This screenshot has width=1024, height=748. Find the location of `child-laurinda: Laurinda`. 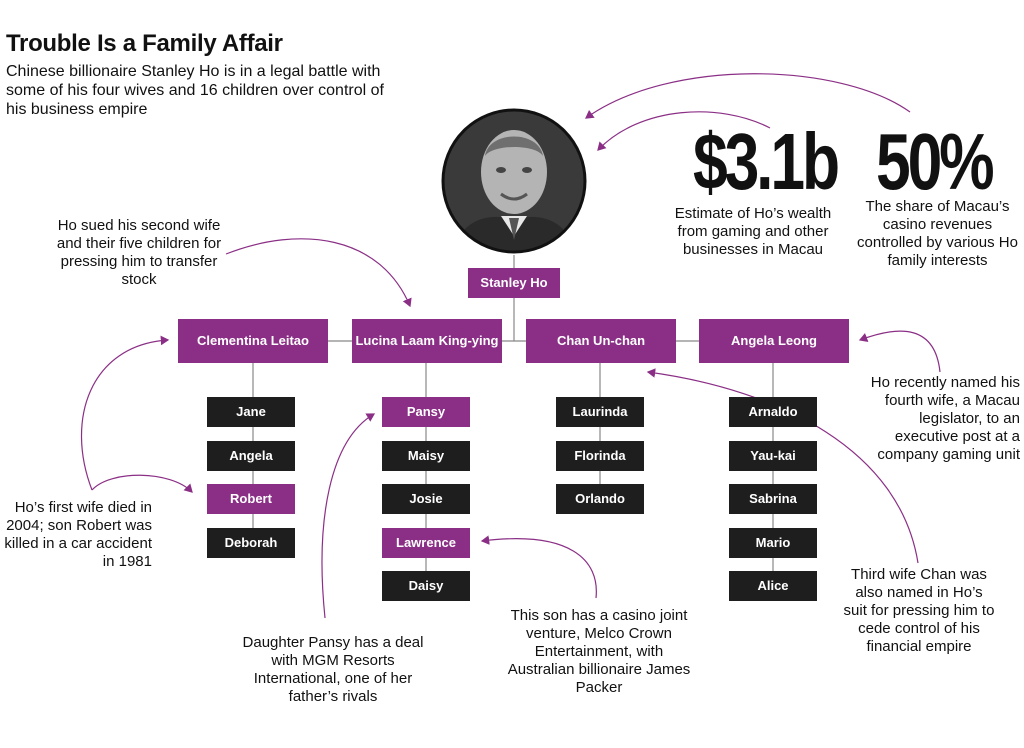

child-laurinda: Laurinda is located at coordinates (600, 412).